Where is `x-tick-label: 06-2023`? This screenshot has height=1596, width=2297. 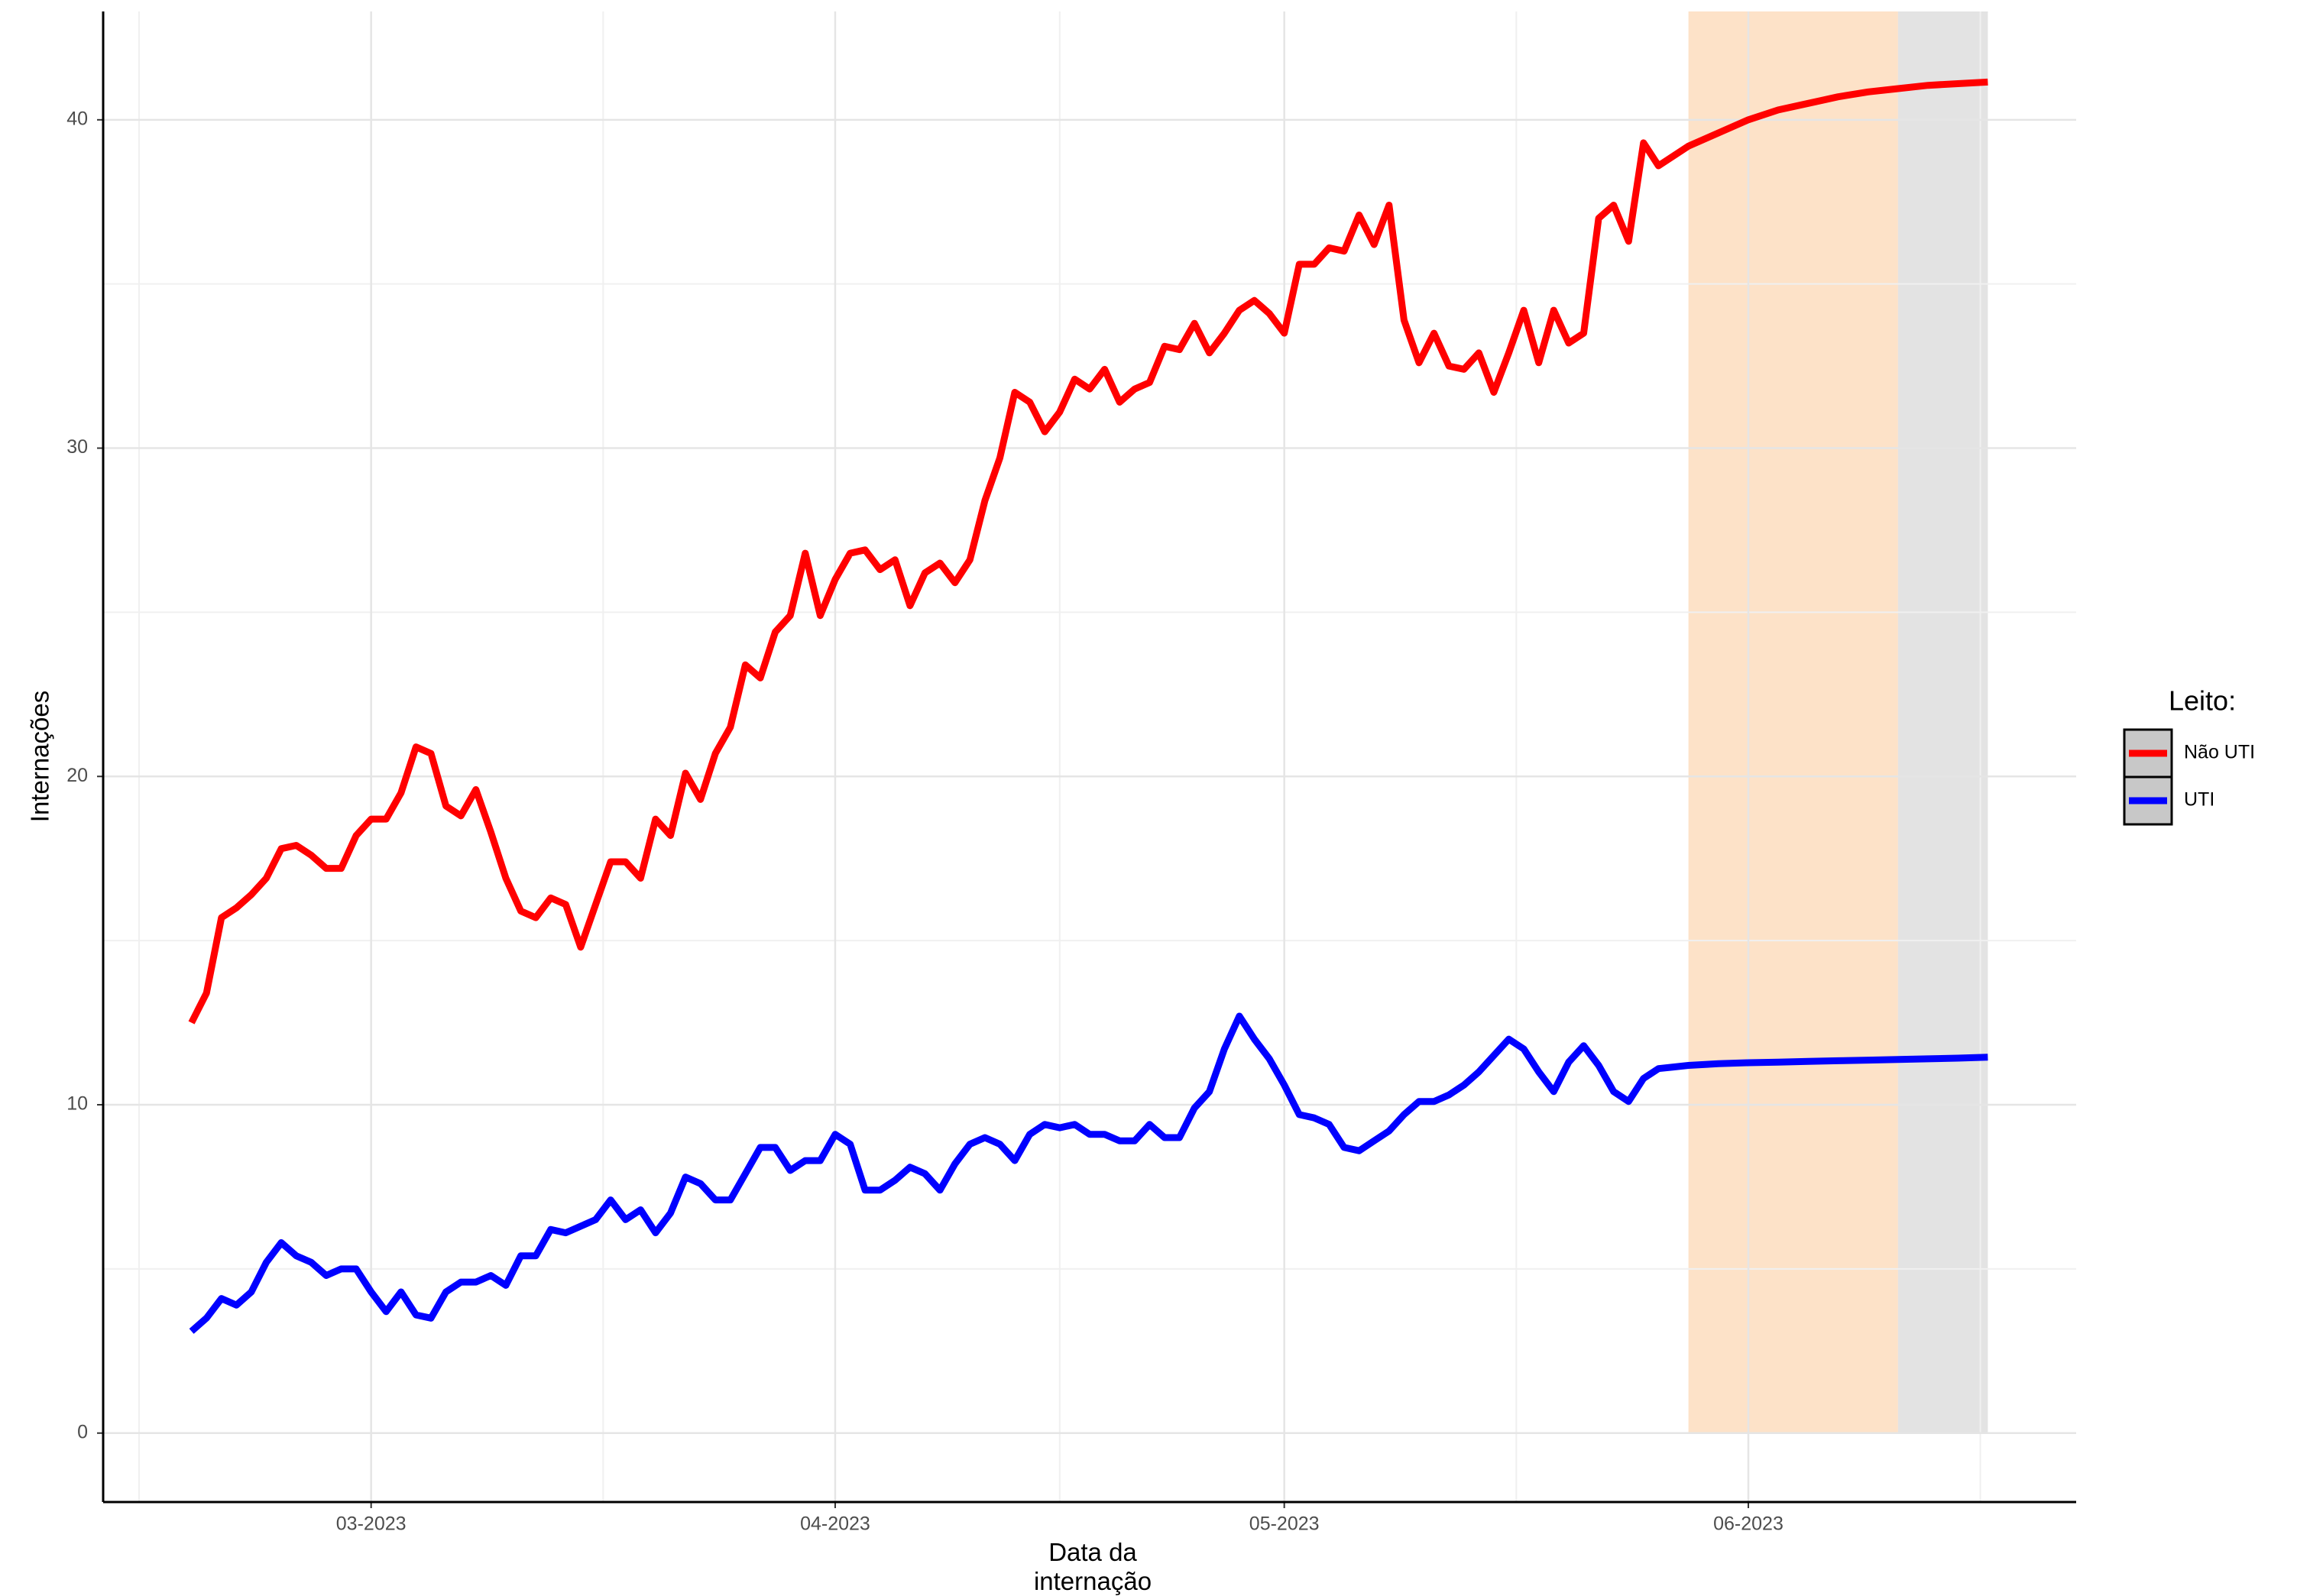 x-tick-label: 06-2023 is located at coordinates (1748, 1524).